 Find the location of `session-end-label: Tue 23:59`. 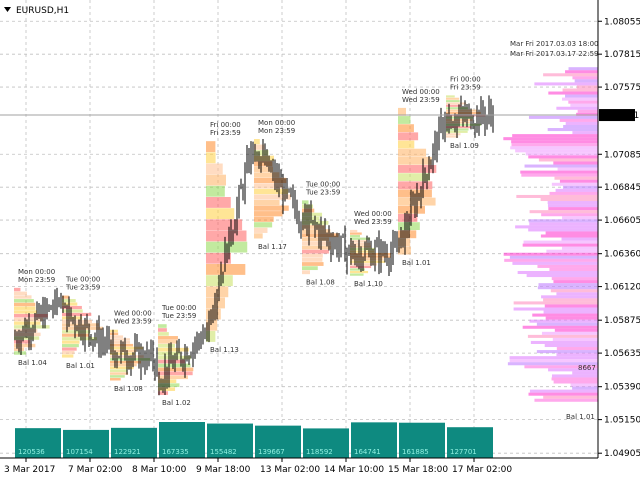

session-end-label: Tue 23:59 is located at coordinates (82, 288).